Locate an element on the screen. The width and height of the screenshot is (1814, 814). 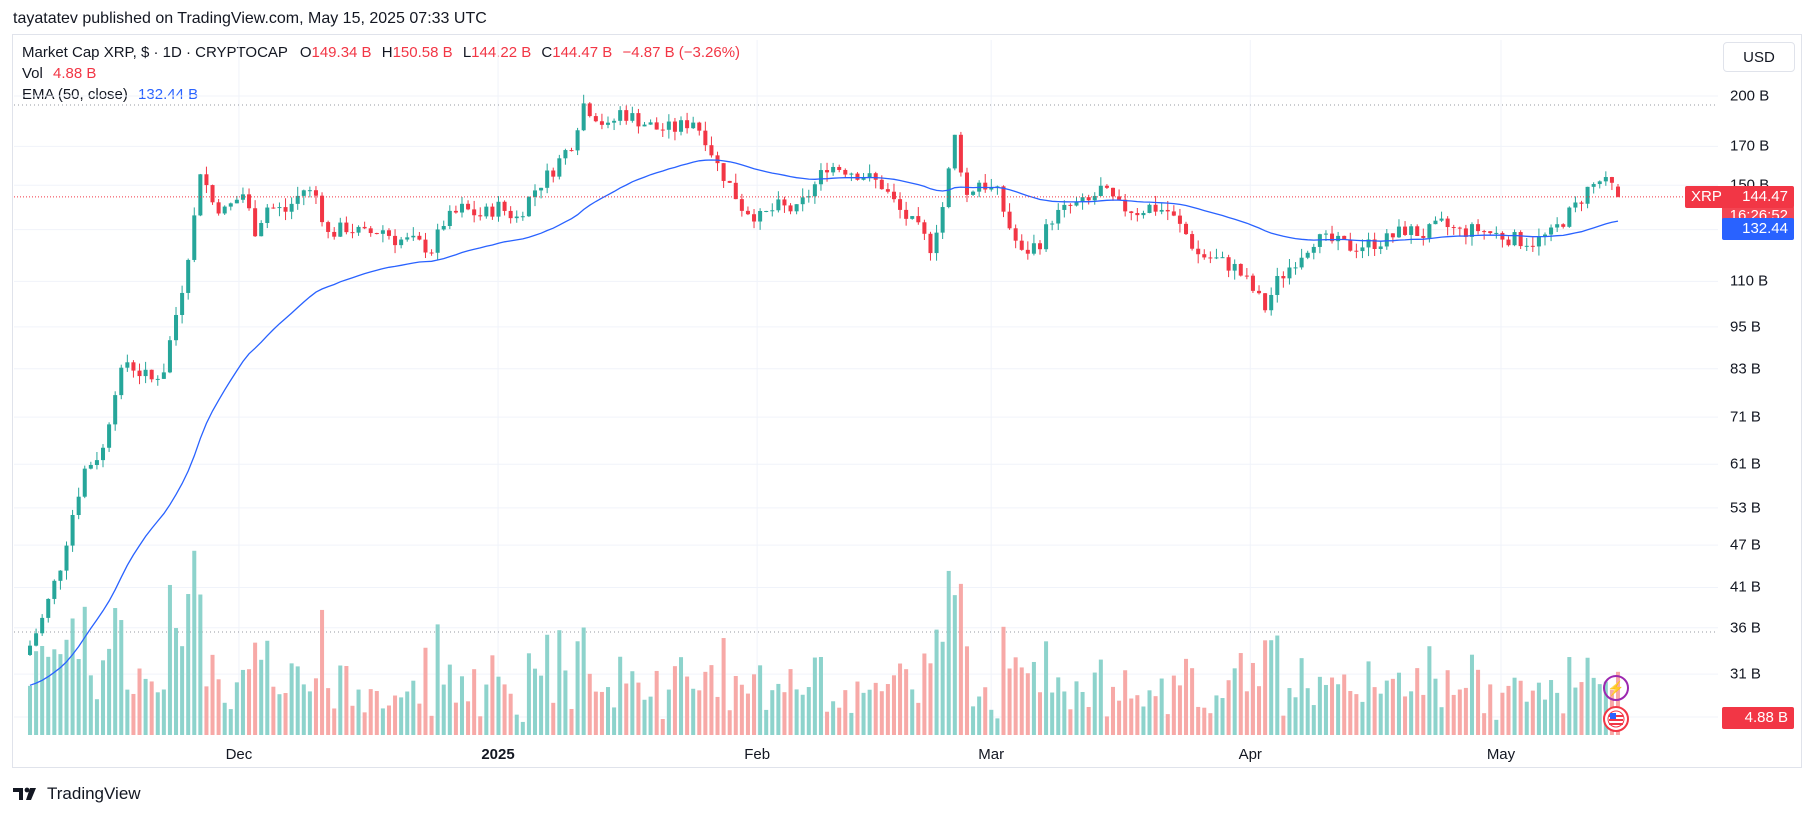
currency-button: USD is located at coordinates (1759, 57).